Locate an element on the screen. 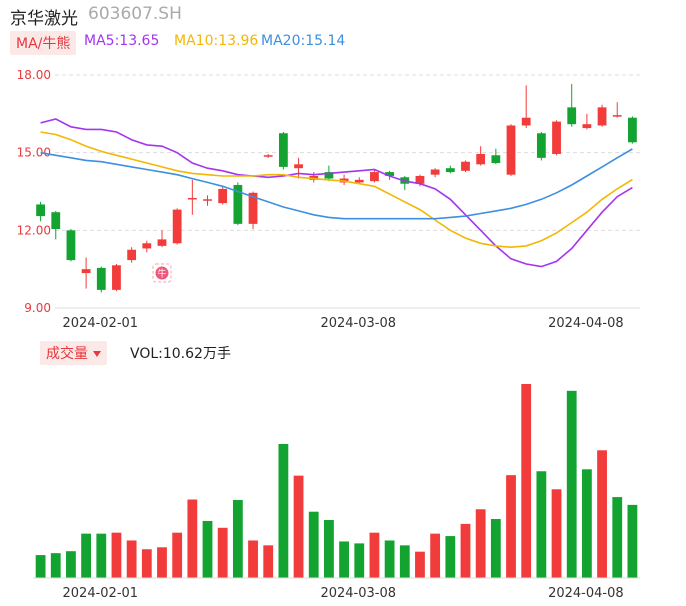 The width and height of the screenshot is (686, 606). x-tick-label: 2024-02-01 is located at coordinates (101, 323).